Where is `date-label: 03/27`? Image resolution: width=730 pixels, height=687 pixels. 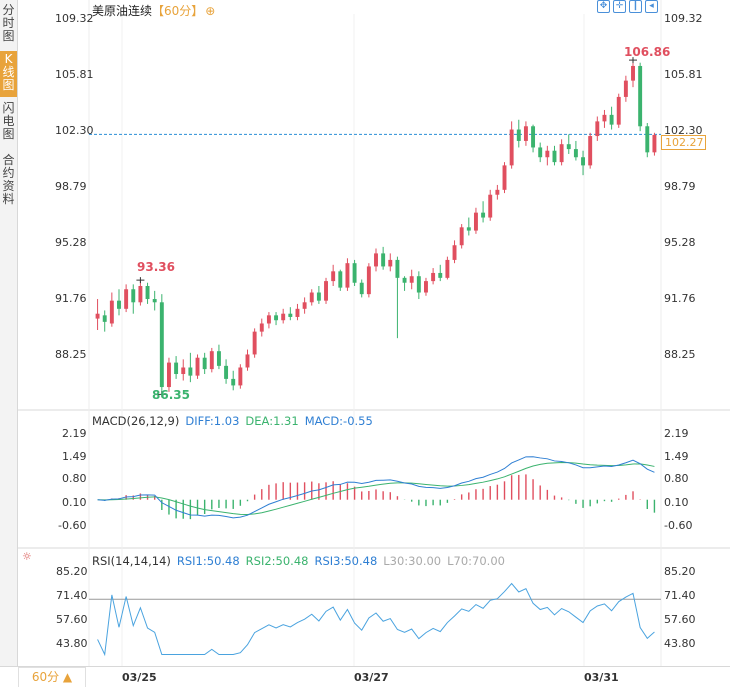
date-label: 03/27 is located at coordinates (371, 677).